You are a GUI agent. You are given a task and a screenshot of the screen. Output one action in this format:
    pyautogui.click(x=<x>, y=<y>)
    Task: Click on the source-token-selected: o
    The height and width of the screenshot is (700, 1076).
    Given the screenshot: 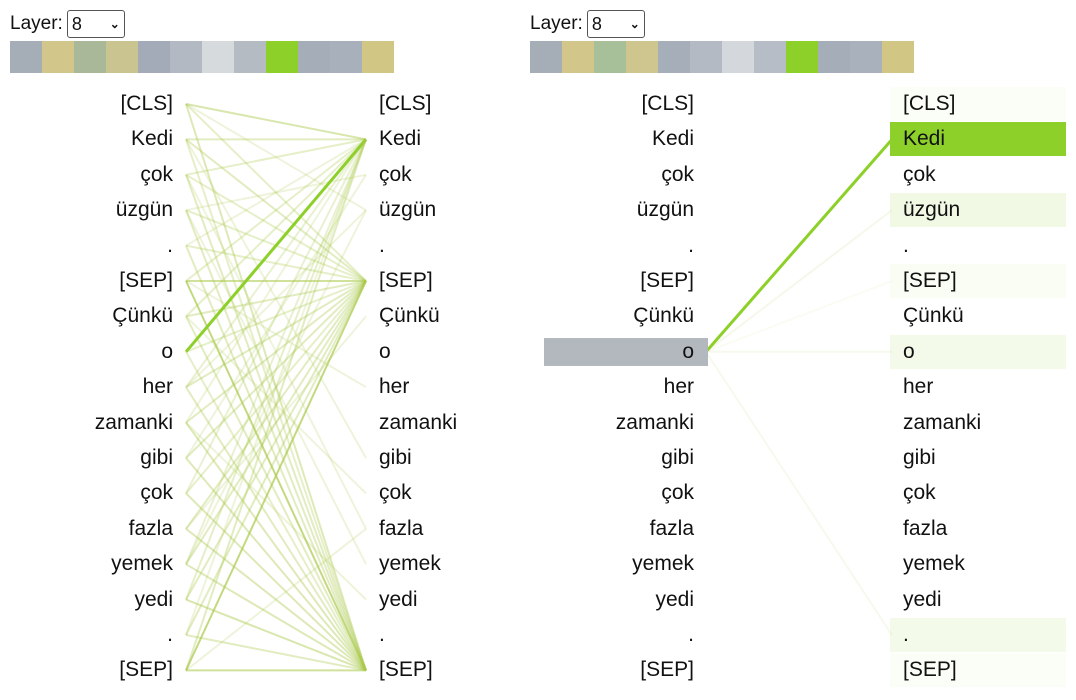 What is the action you would take?
    pyautogui.click(x=626, y=351)
    